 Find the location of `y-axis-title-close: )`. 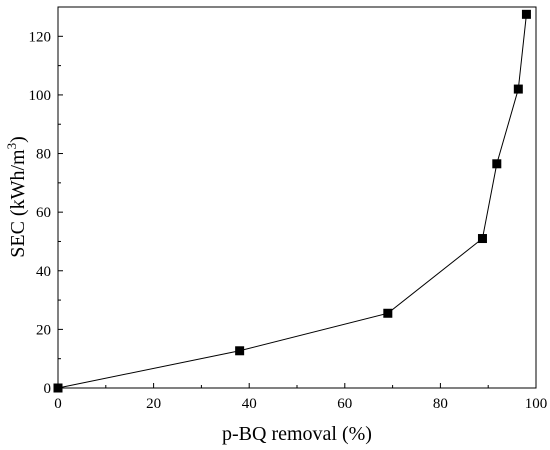

y-axis-title-close: ) is located at coordinates (18, 139).